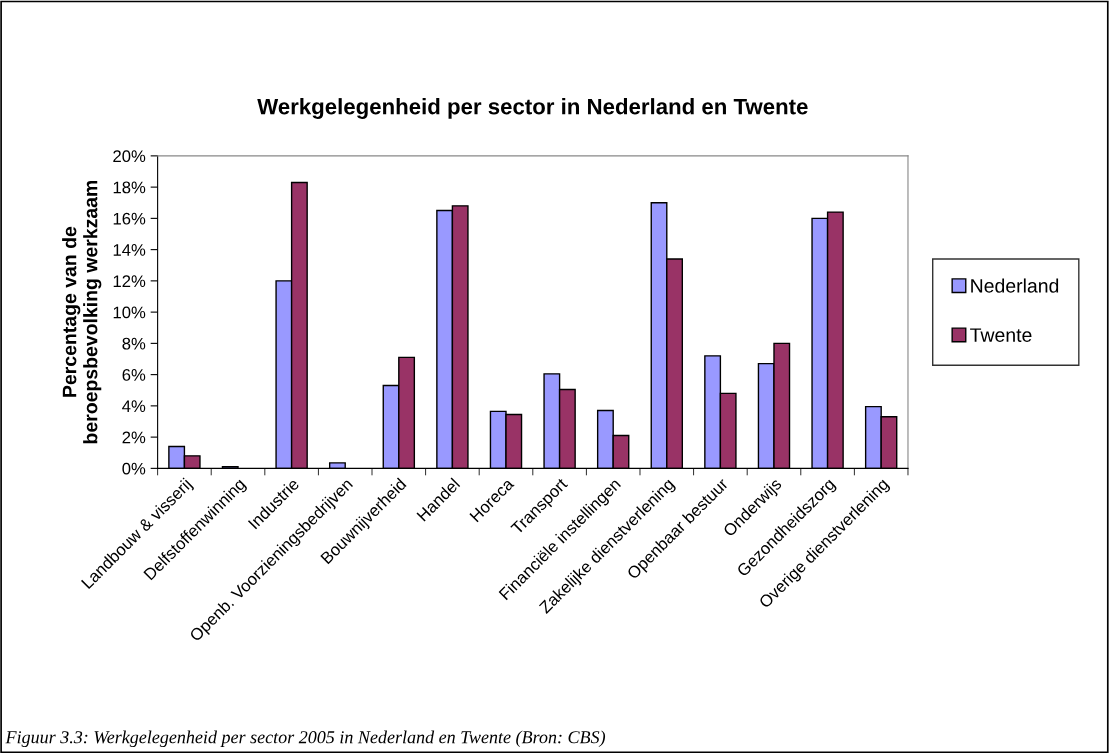 The width and height of the screenshot is (1110, 753). Describe the element at coordinates (134, 343) in the screenshot. I see `y-tick-label: 8%` at that location.